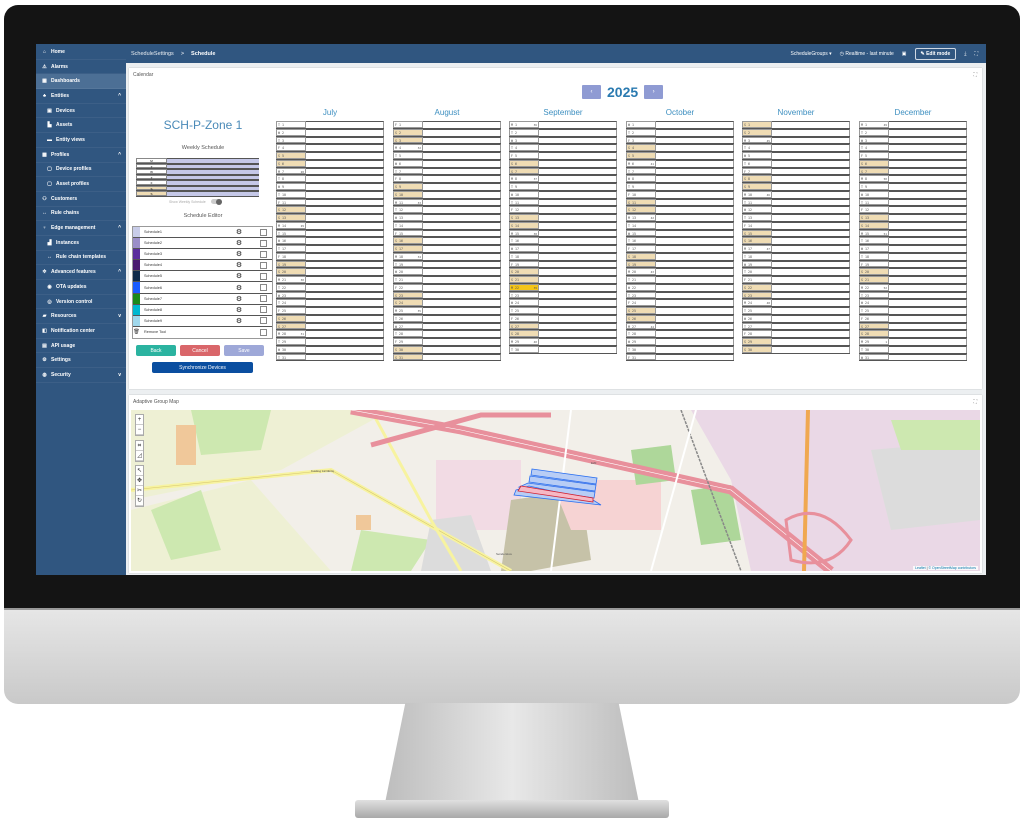  I want to click on day-label: M 25 35, so click(408, 310).